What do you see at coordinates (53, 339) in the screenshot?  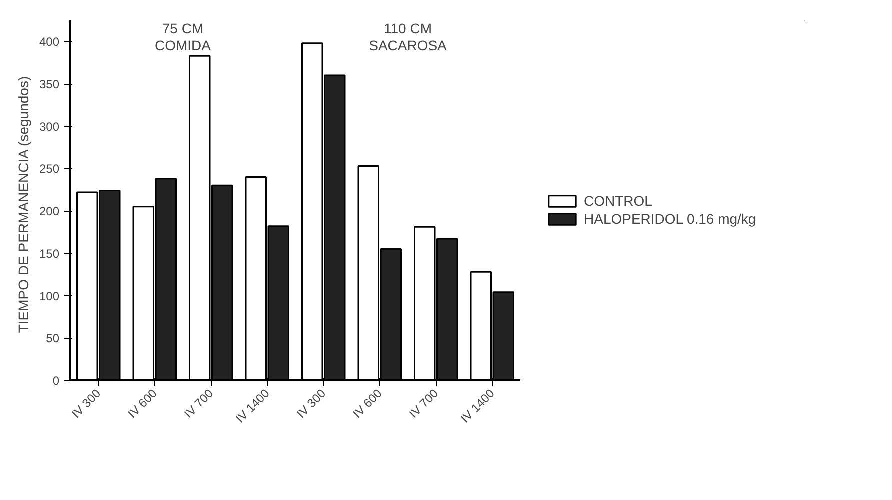 I see `y-tick-label: 50` at bounding box center [53, 339].